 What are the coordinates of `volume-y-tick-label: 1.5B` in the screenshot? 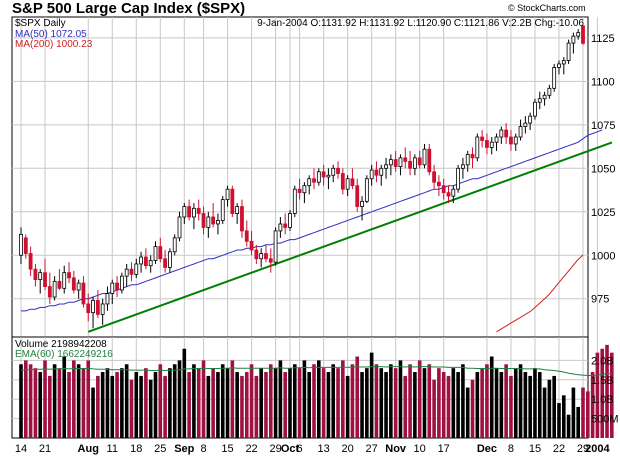 It's located at (602, 381).